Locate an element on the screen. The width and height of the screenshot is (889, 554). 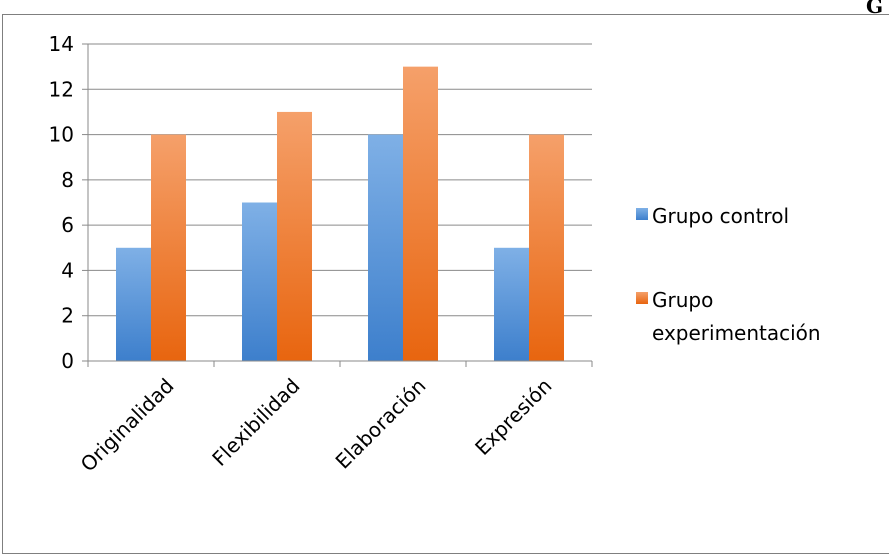
legend-label: experimentación is located at coordinates (736, 333).